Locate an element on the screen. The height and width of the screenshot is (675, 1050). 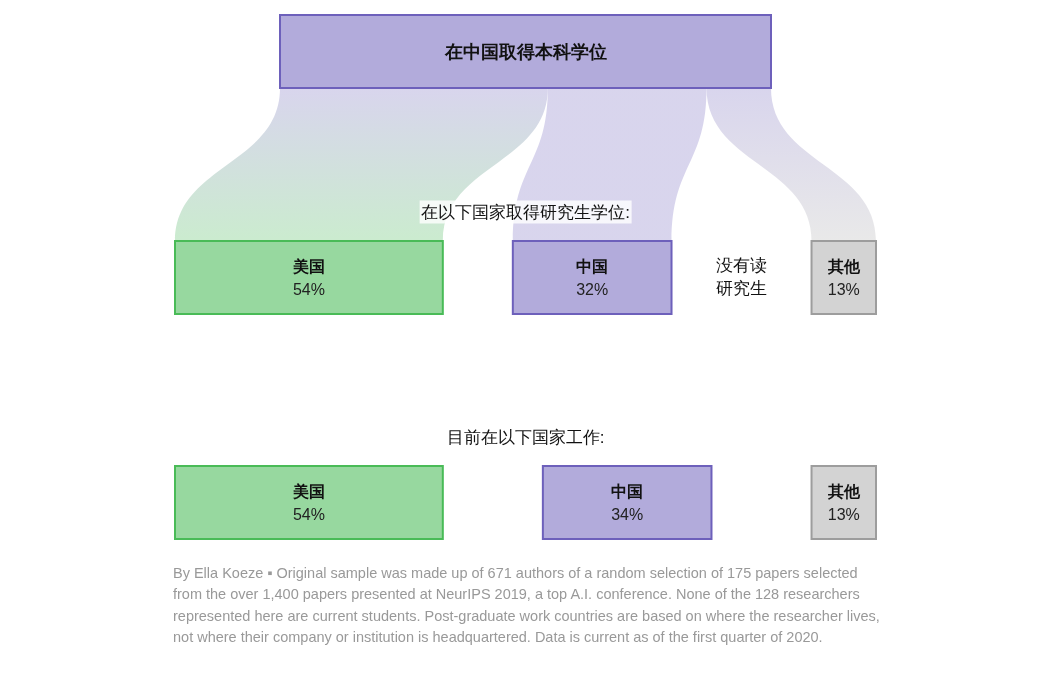
series-label: 在以下国家取得研究生学位: is located at coordinates (525, 212).